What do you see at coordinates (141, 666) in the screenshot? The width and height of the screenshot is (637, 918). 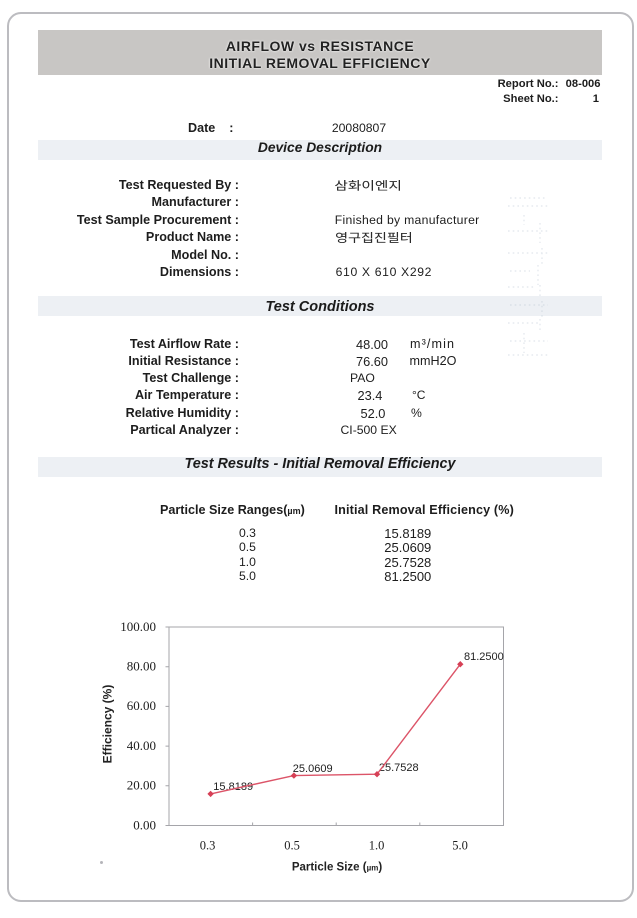 I see `svg-text: 80.00` at bounding box center [141, 666].